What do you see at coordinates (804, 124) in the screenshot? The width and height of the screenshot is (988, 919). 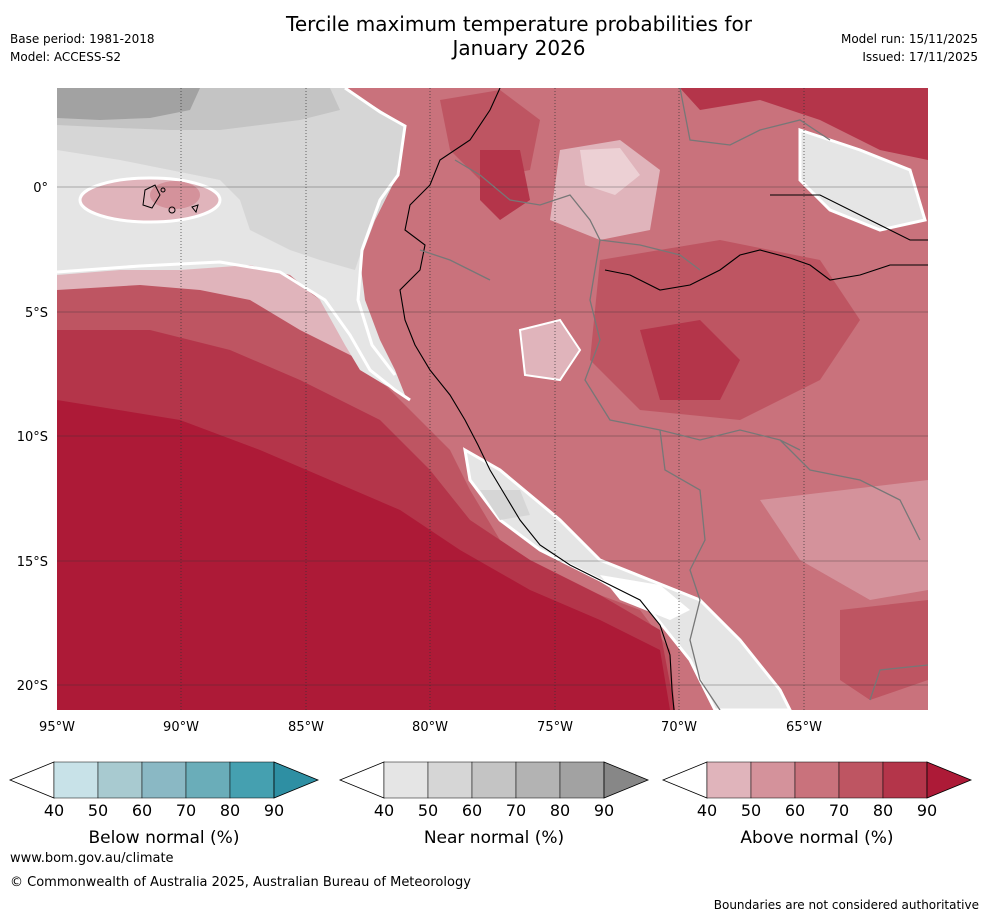 I see `above-normal-80-north` at bounding box center [804, 124].